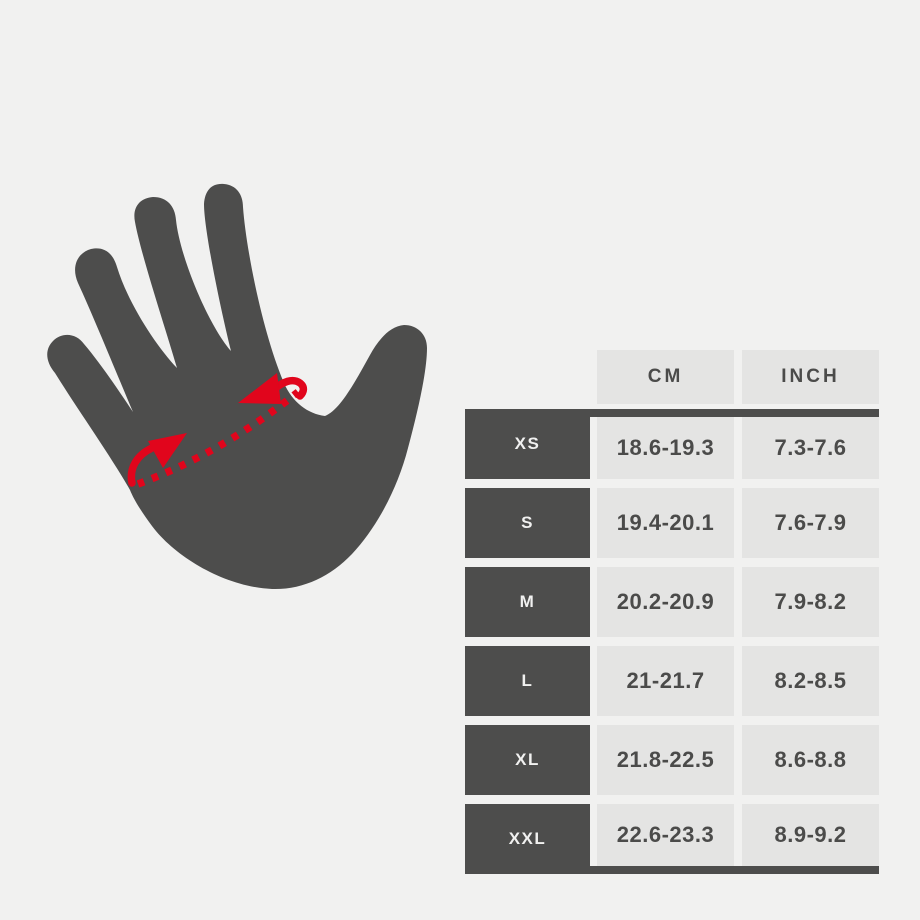 The height and width of the screenshot is (920, 920). Describe the element at coordinates (167, 450) in the screenshot. I see `measure-arrow-up-right-icon` at that location.